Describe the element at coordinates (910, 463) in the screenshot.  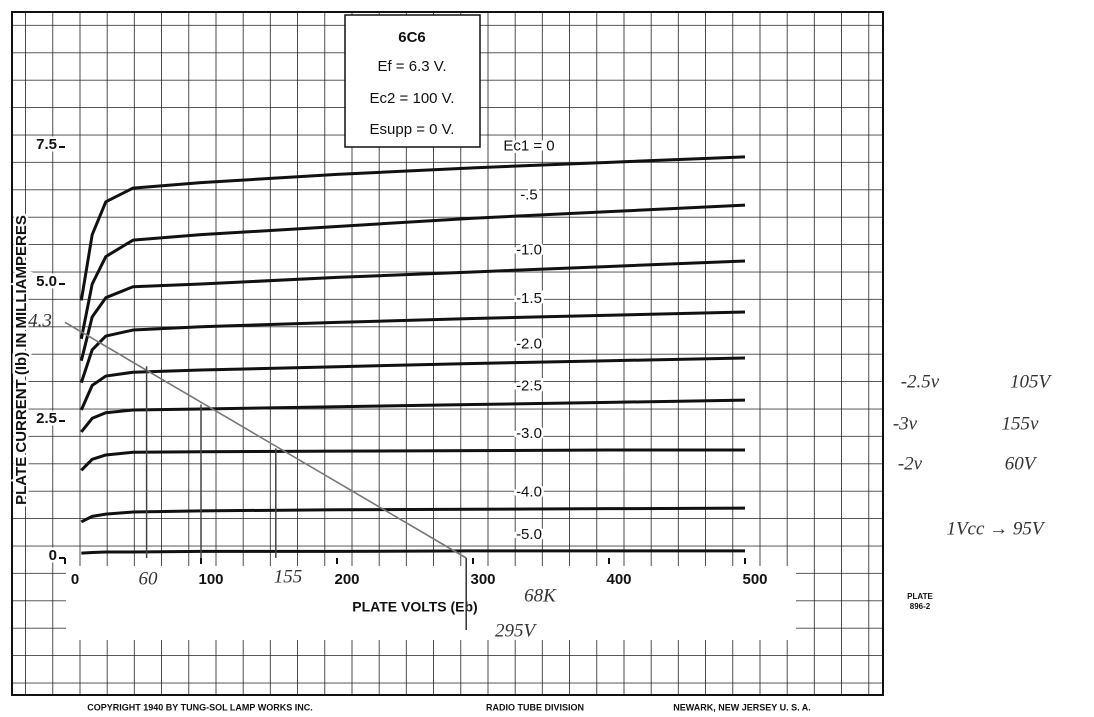
I see `annotation: -2v` at that location.